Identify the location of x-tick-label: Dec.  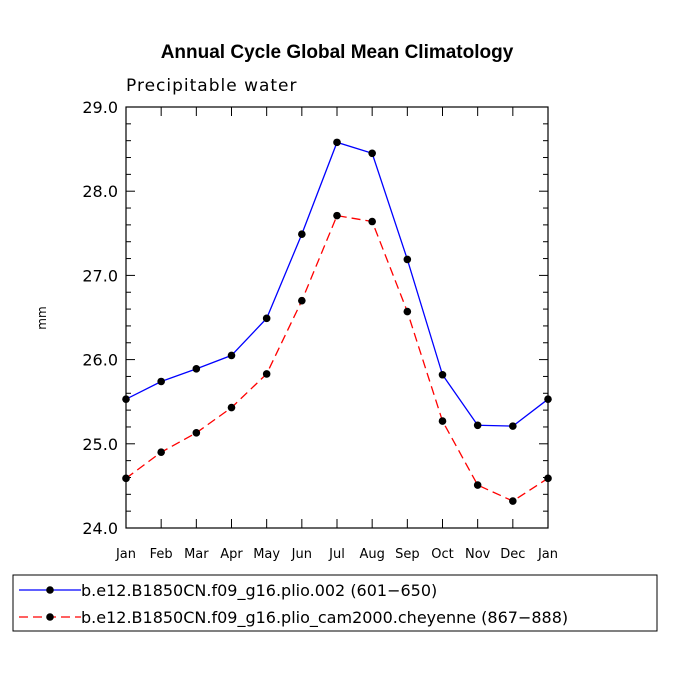
(512, 554).